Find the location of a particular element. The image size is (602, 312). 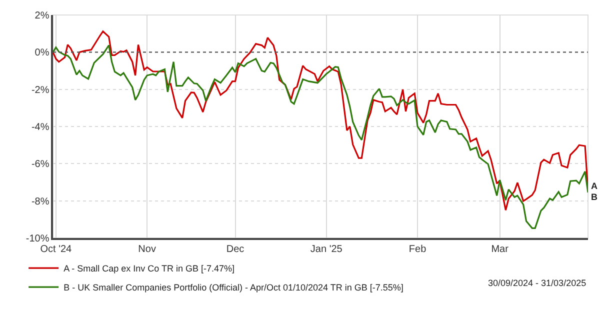

y-tick-label: -2% is located at coordinates (40, 90).